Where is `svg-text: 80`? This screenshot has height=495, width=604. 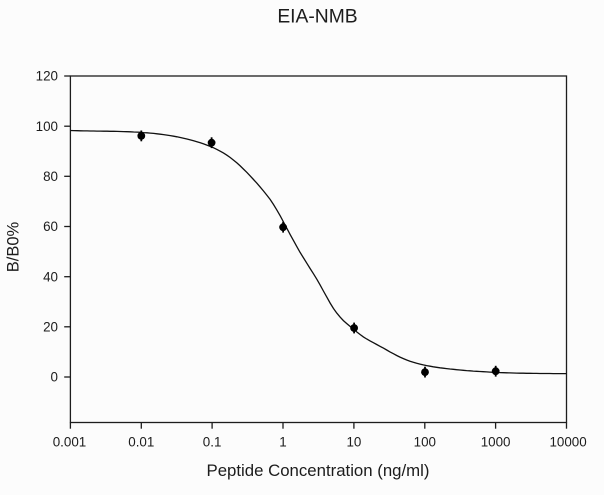 svg-text: 80 is located at coordinates (50, 176).